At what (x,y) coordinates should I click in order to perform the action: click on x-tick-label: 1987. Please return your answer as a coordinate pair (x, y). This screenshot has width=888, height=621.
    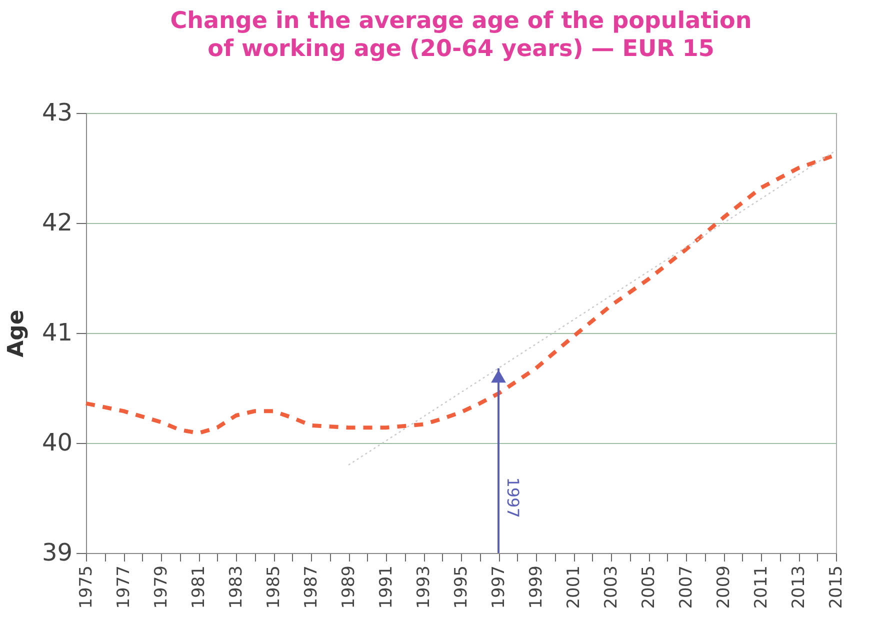
    Looking at the image, I should click on (312, 587).